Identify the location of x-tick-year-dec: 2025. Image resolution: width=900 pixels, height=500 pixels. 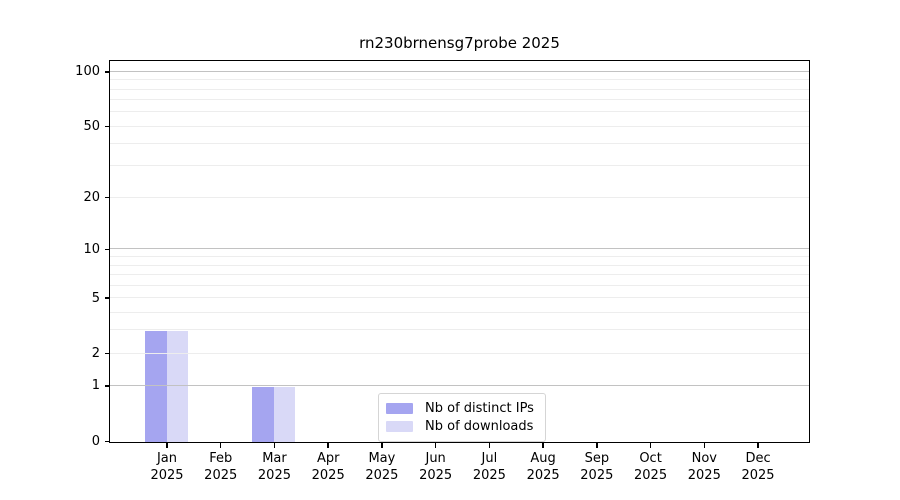
(758, 475).